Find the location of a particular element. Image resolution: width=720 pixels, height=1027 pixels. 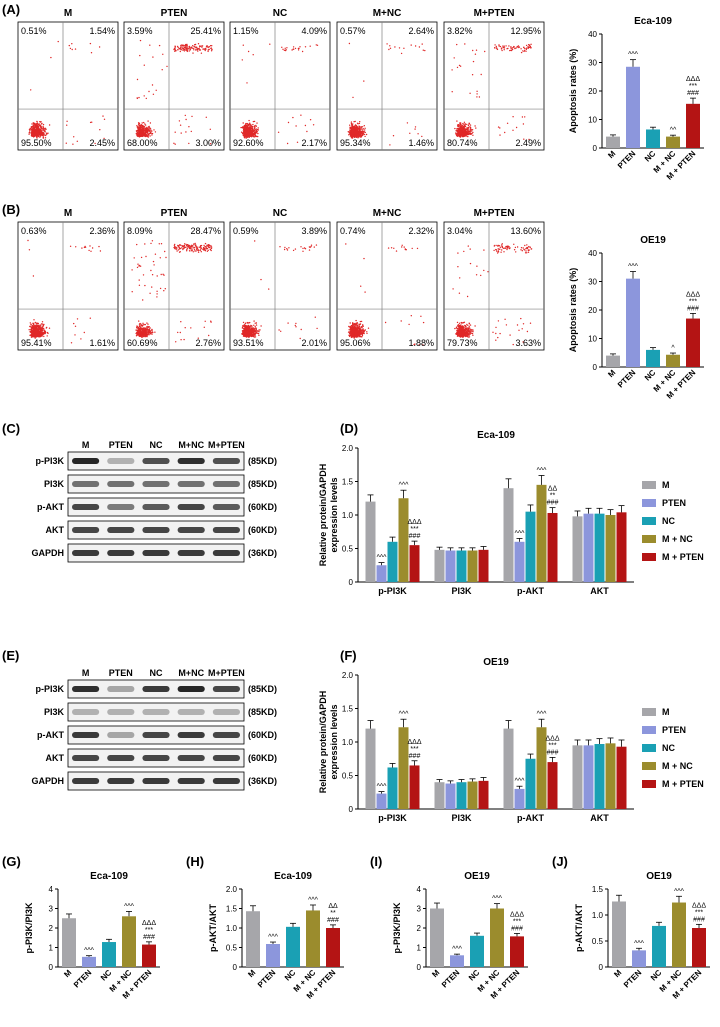

quadrant-ul-value: 8.09% is located at coordinates (140, 231).